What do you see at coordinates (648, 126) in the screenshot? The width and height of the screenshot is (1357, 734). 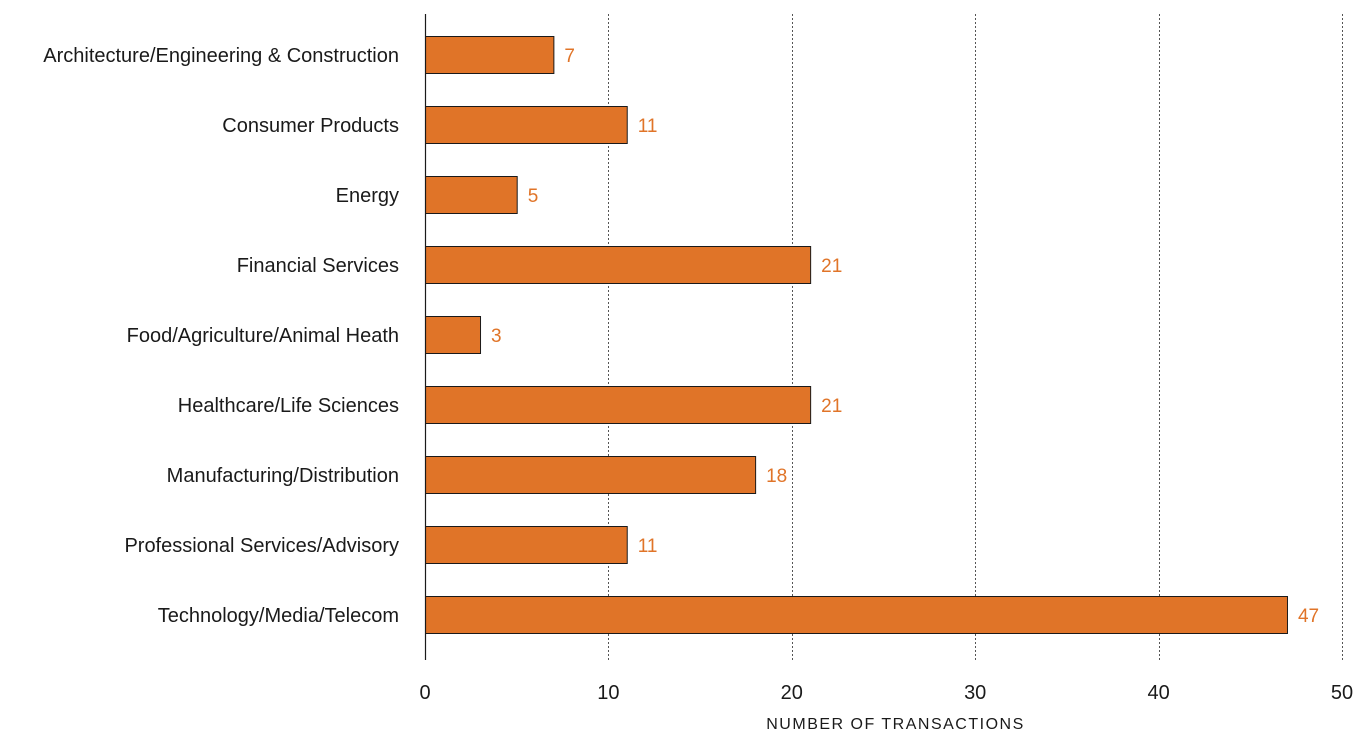 I see `data-label-1: 11` at bounding box center [648, 126].